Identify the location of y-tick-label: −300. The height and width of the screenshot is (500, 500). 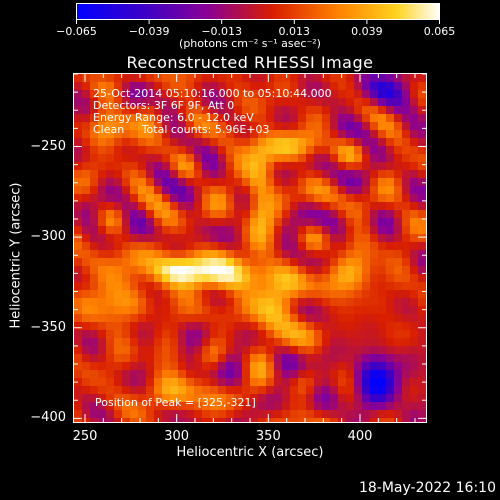
(48, 237).